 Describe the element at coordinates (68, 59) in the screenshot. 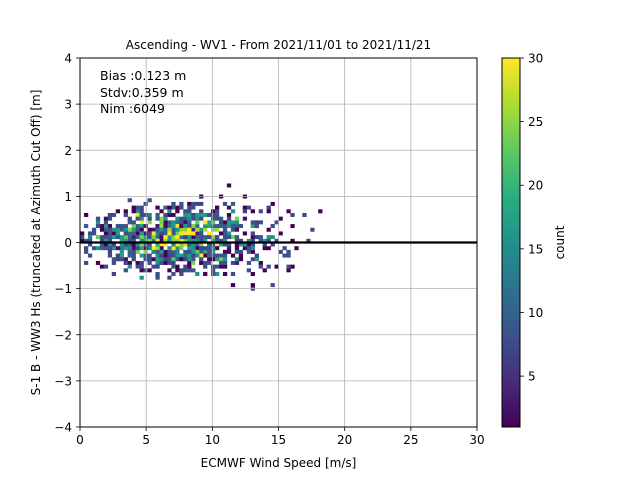

I see `y-tick-label: 4` at that location.